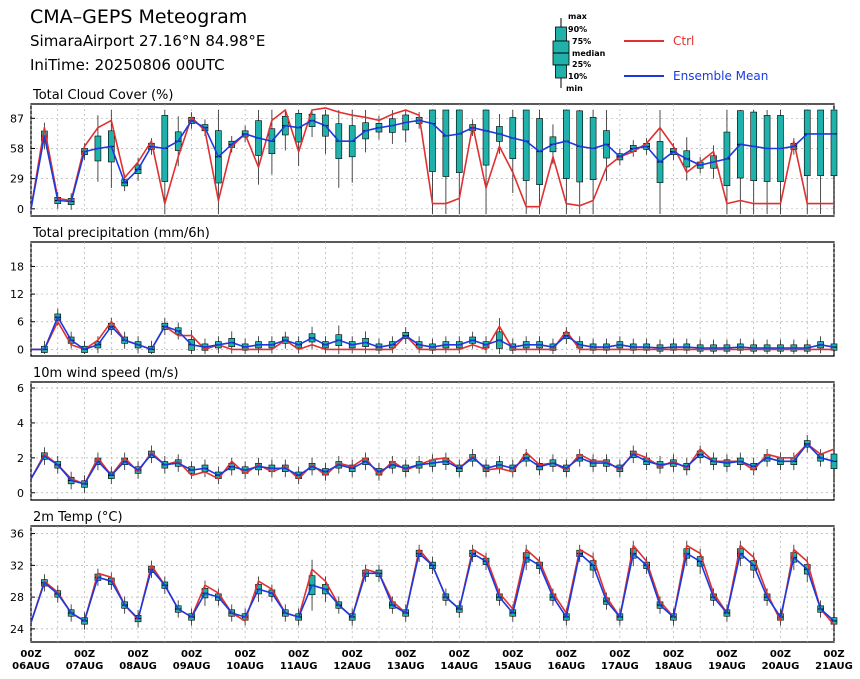 This screenshot has width=860, height=679. I want to click on svg-text: 19AUG, so click(727, 666).